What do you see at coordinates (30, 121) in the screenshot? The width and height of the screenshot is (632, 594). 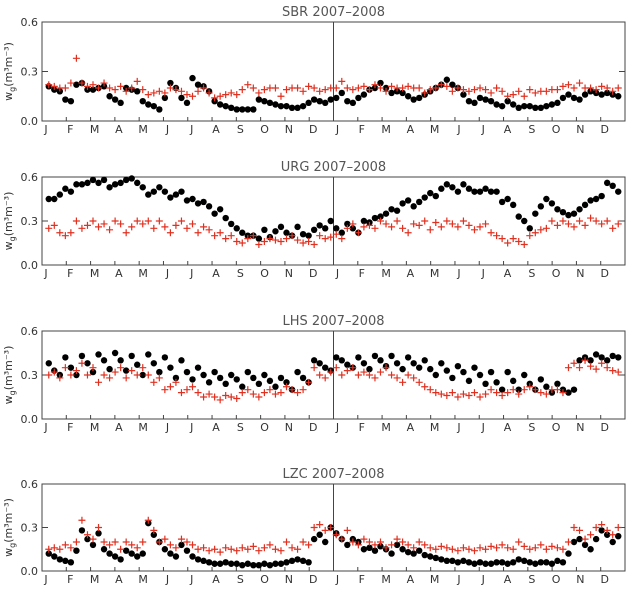 I see `y-tick-label: 0.0` at bounding box center [30, 121].